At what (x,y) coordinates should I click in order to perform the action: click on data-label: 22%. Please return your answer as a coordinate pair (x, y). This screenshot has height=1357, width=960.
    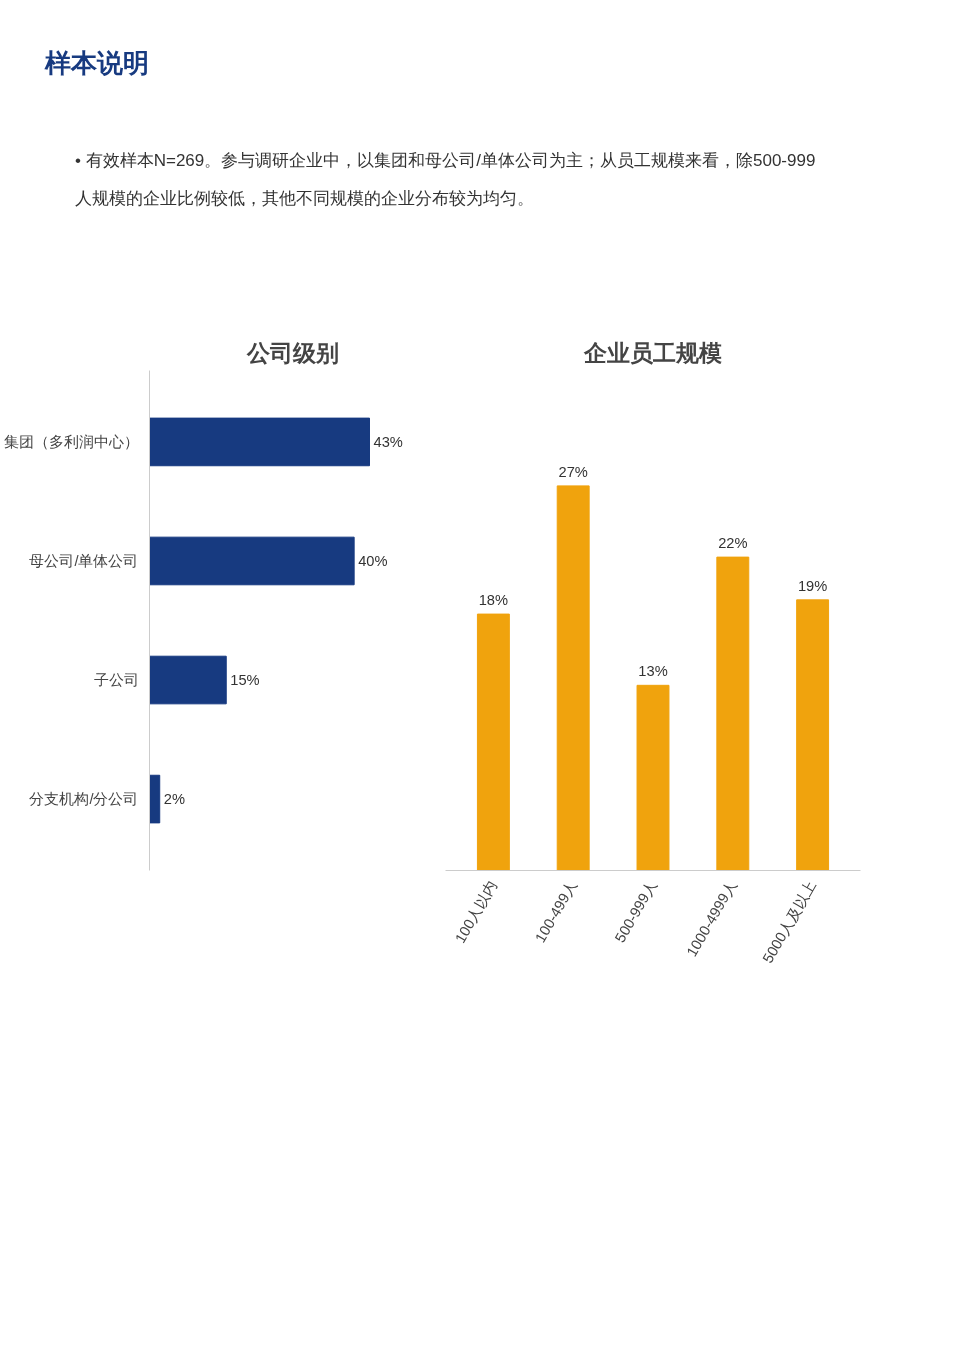
    Looking at the image, I should click on (733, 543).